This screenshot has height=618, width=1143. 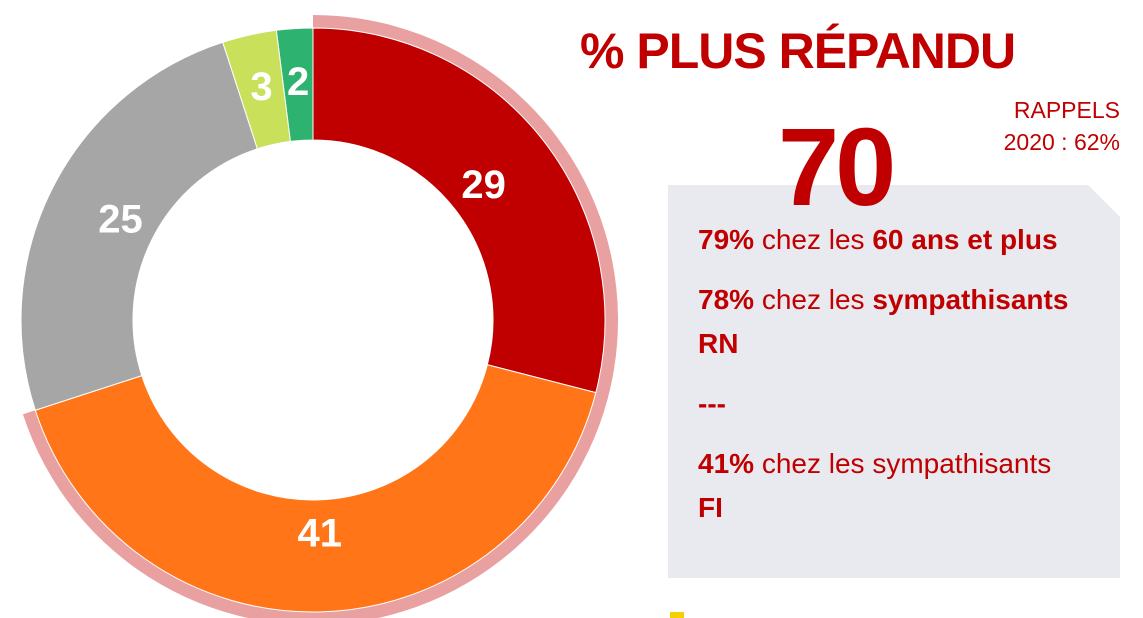 I want to click on segment-label: 29, so click(x=483, y=185).